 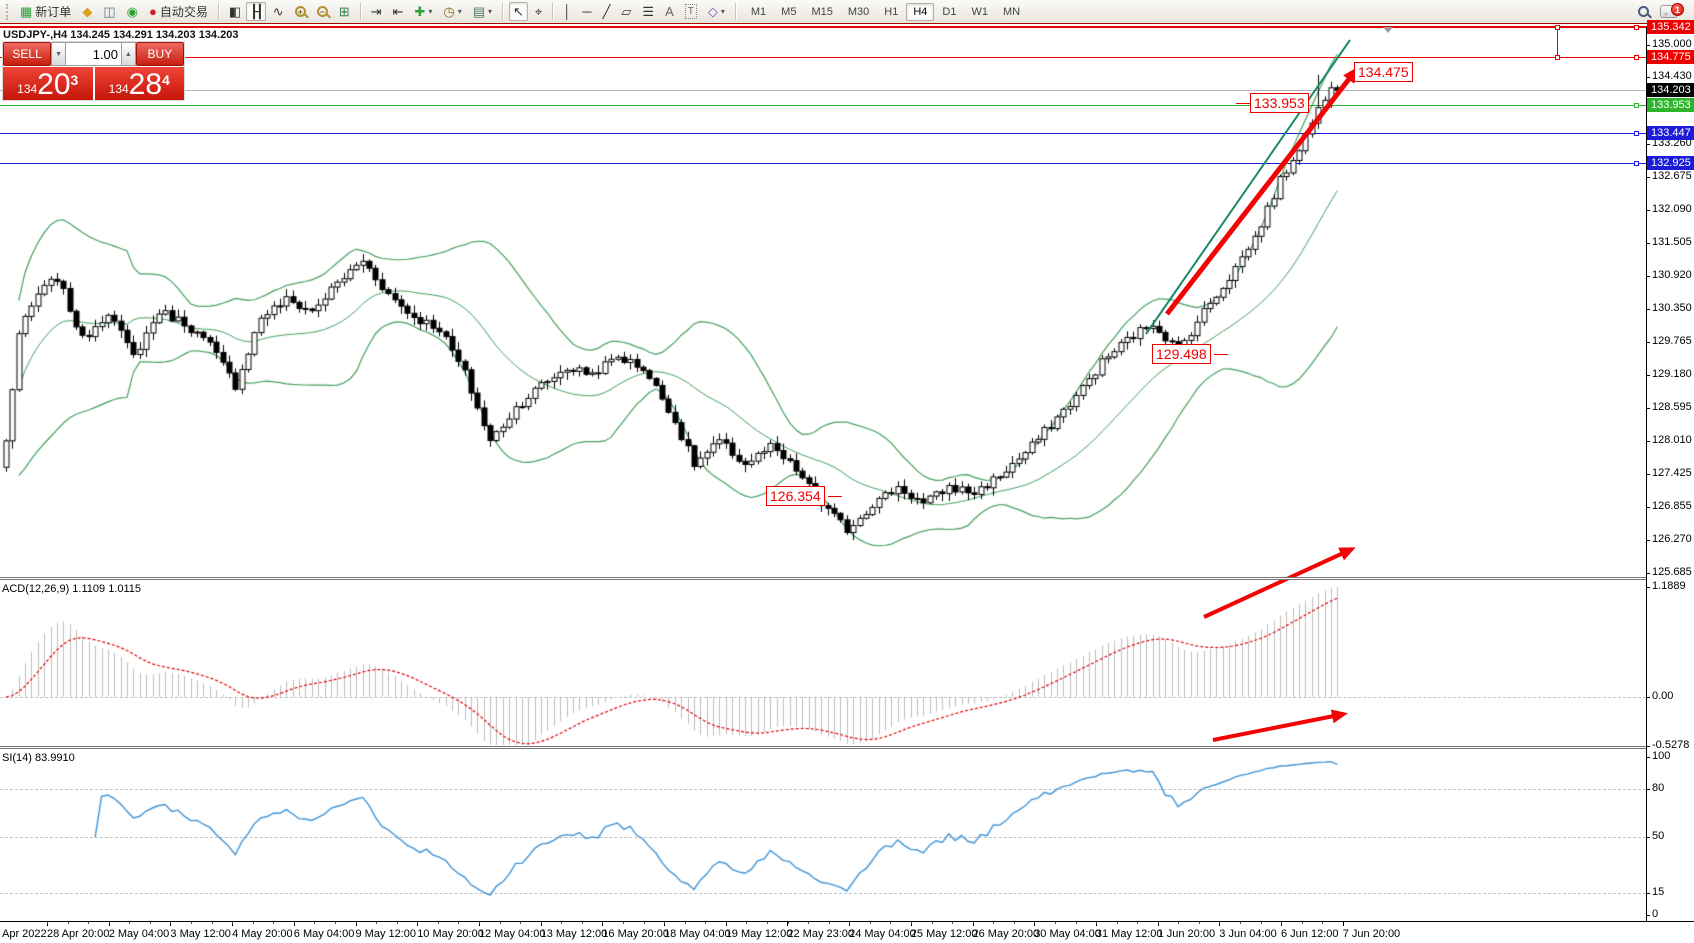 I want to click on time-label: 18 May 04:00, so click(x=697, y=934).